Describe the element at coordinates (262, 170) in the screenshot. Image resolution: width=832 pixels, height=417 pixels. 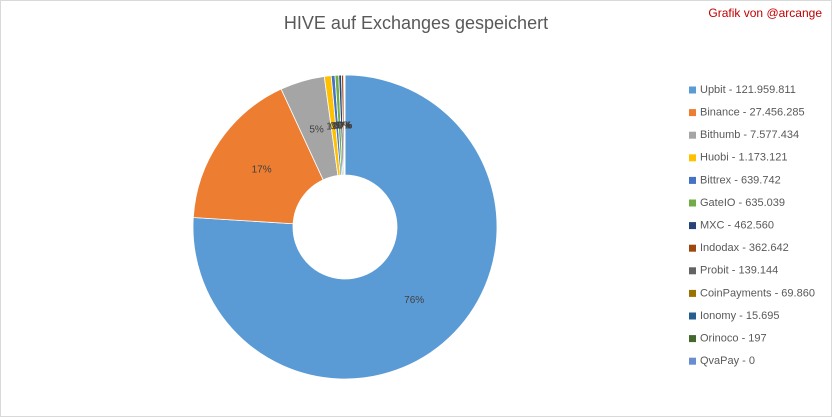
I see `data-label: 17%` at that location.